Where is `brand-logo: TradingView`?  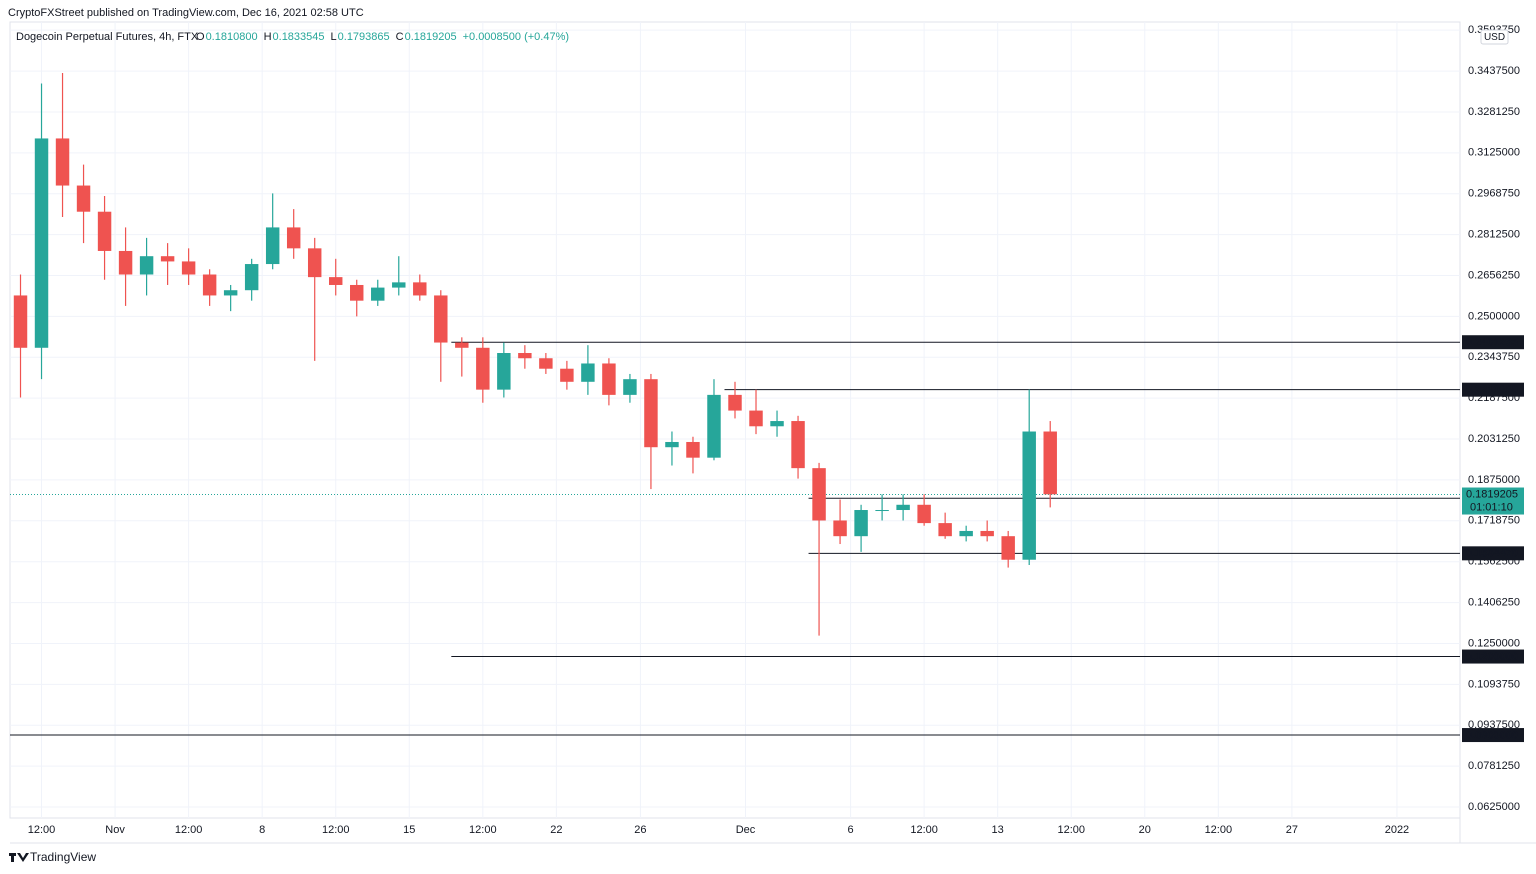 brand-logo: TradingView is located at coordinates (52, 857).